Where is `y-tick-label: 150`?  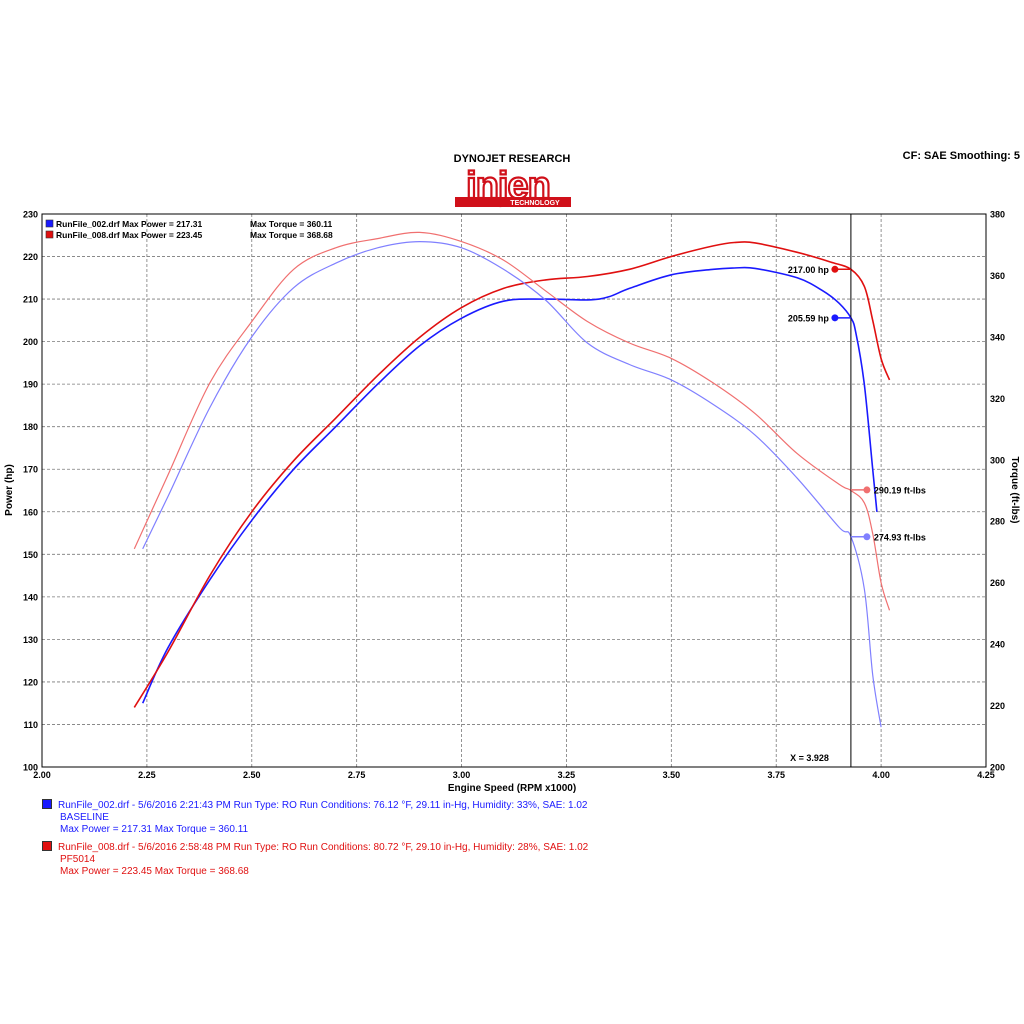
y-tick-label: 150 is located at coordinates (30, 555).